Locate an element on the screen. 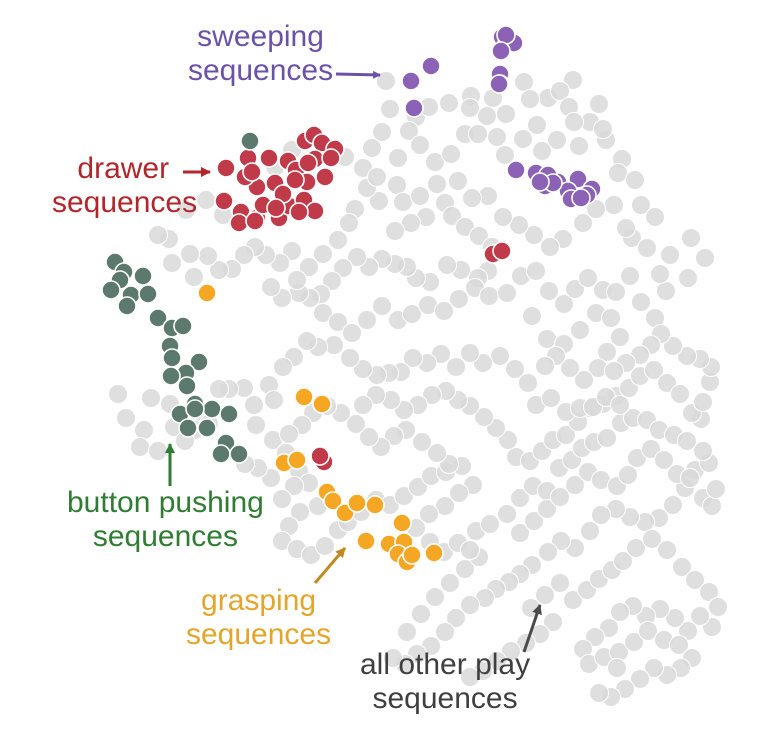  other-play-label: all other play sequences is located at coordinates (445, 682).